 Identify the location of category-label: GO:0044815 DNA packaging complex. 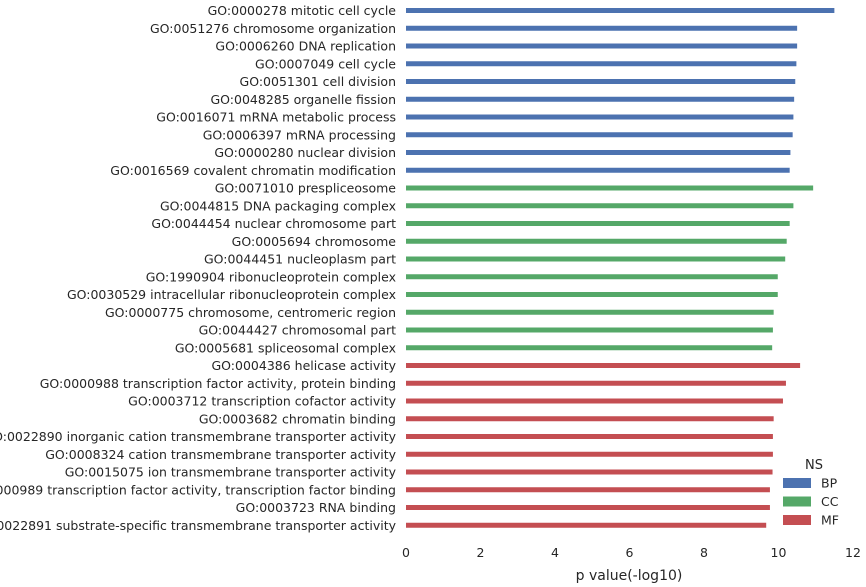
(278, 205).